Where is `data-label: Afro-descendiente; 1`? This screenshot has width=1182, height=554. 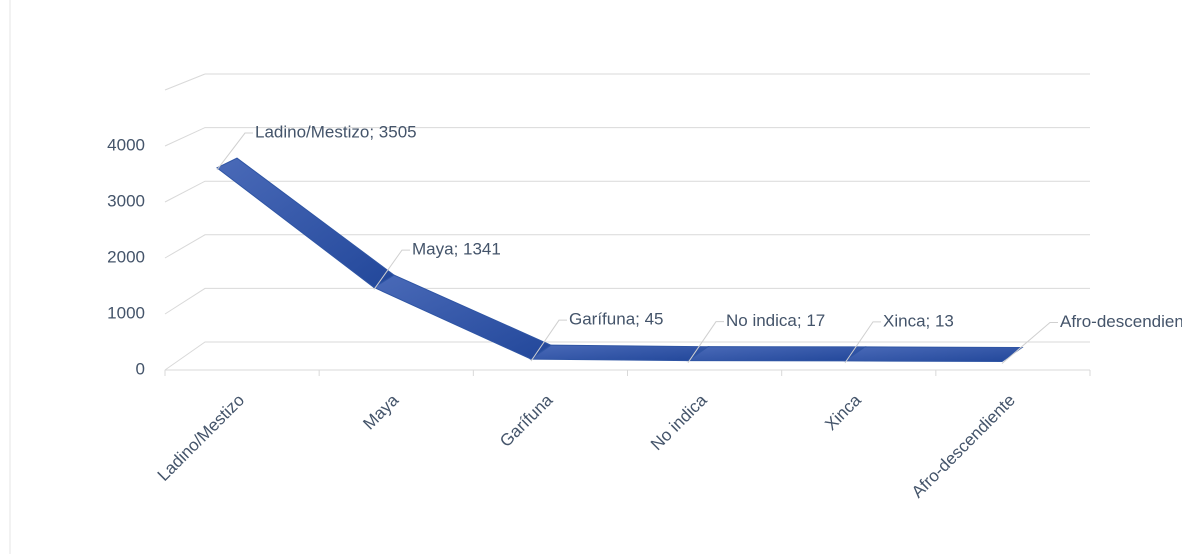 data-label: Afro-descendiente; 1 is located at coordinates (1121, 321).